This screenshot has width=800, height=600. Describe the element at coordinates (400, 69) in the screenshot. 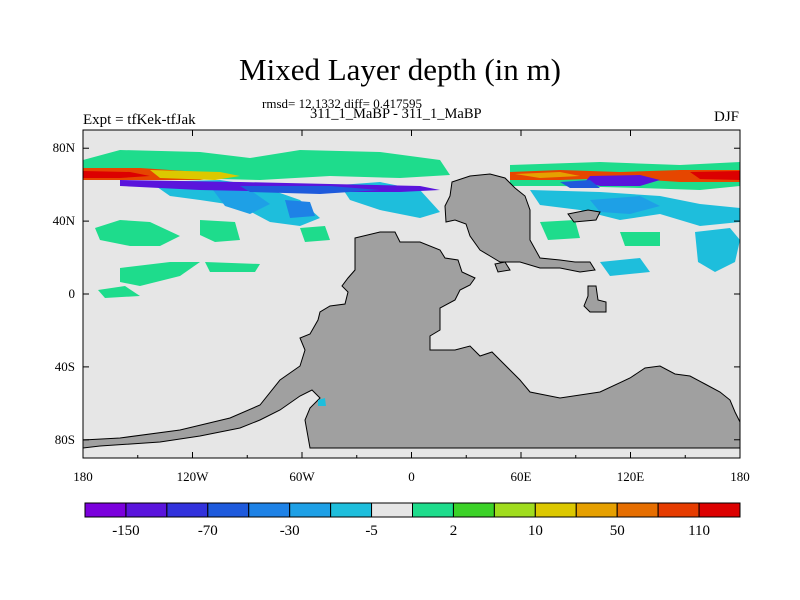

I see `plot-title: Mixed Layer depth (in m)` at that location.